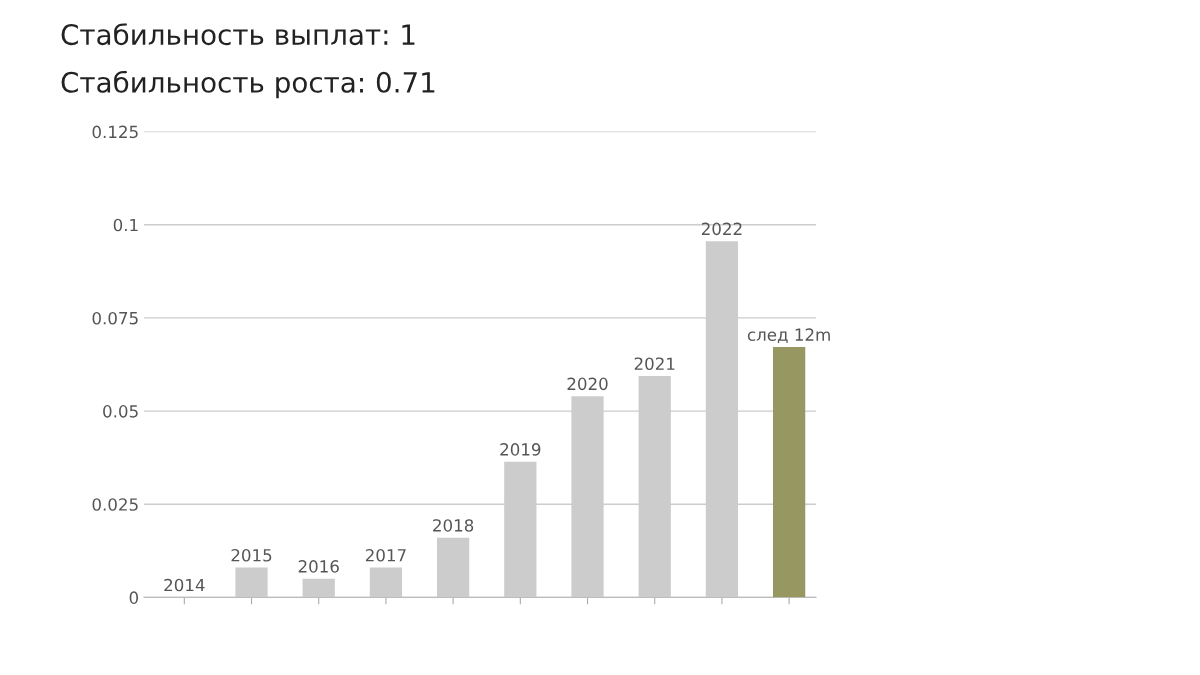  Describe the element at coordinates (184, 585) in the screenshot. I see `x-tick-label: 2014` at that location.